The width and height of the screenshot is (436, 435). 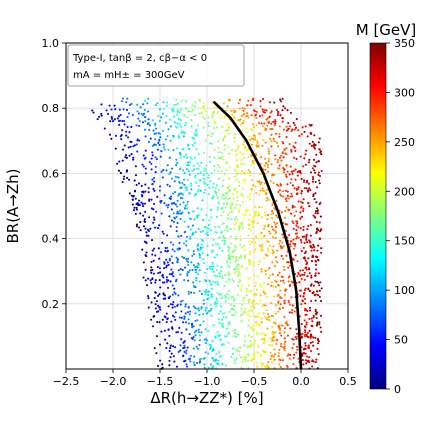 What do you see at coordinates (254, 381) in the screenshot?
I see `x-tick-label: −0.5` at bounding box center [254, 381].